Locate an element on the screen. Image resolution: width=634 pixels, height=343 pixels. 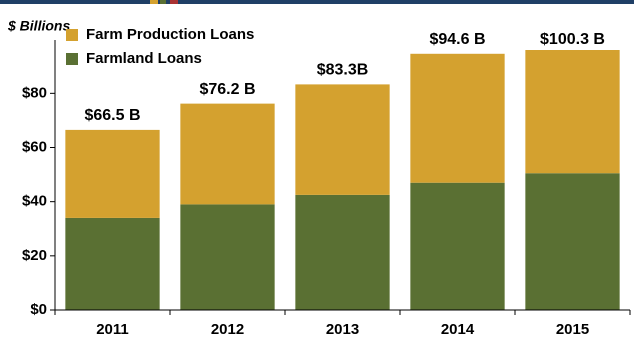
legend-label: Farm Production Loans is located at coordinates (170, 34).